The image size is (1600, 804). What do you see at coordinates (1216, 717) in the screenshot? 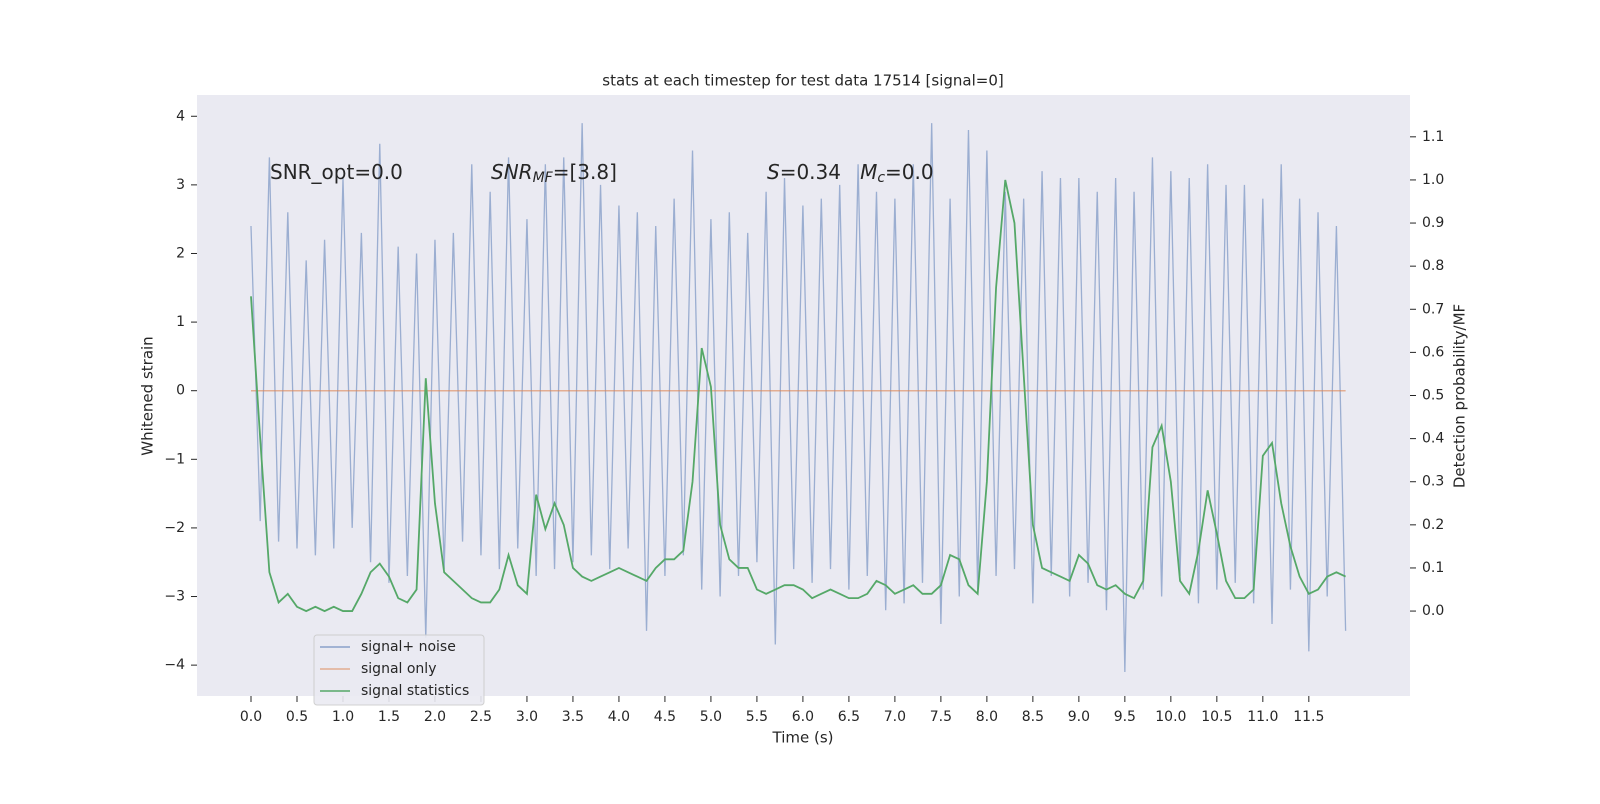
I see `x-tick-label: 10.5` at bounding box center [1216, 717].